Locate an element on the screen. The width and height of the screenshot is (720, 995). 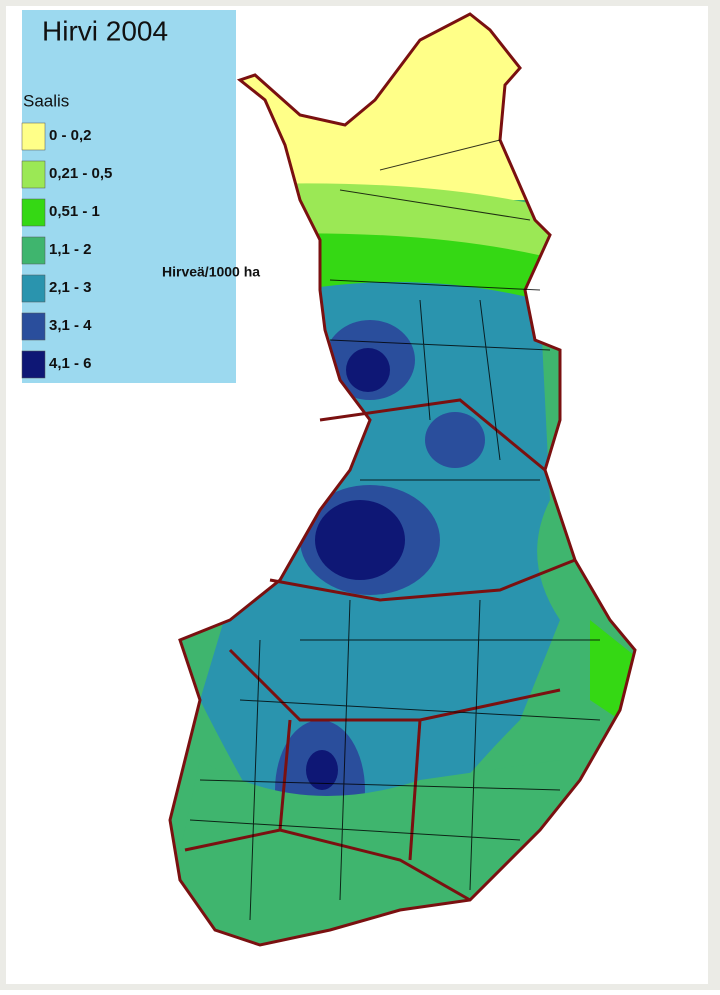
legend-box is located at coordinates (129, 196).